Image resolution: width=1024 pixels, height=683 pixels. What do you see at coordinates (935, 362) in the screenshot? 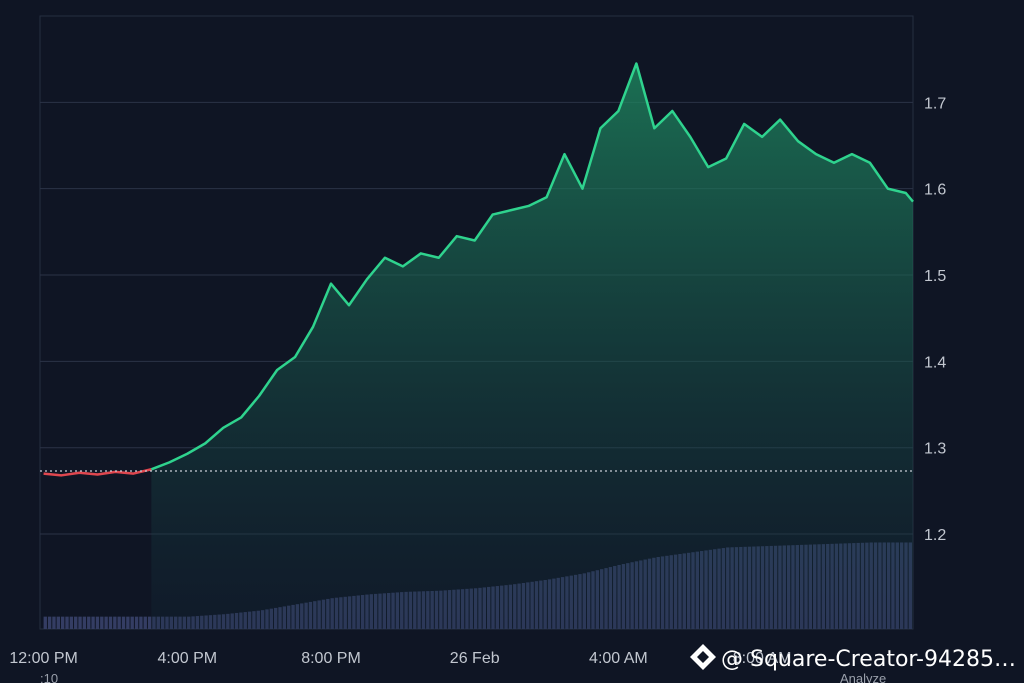
I see `y-tick-label: 1.4` at bounding box center [935, 362].